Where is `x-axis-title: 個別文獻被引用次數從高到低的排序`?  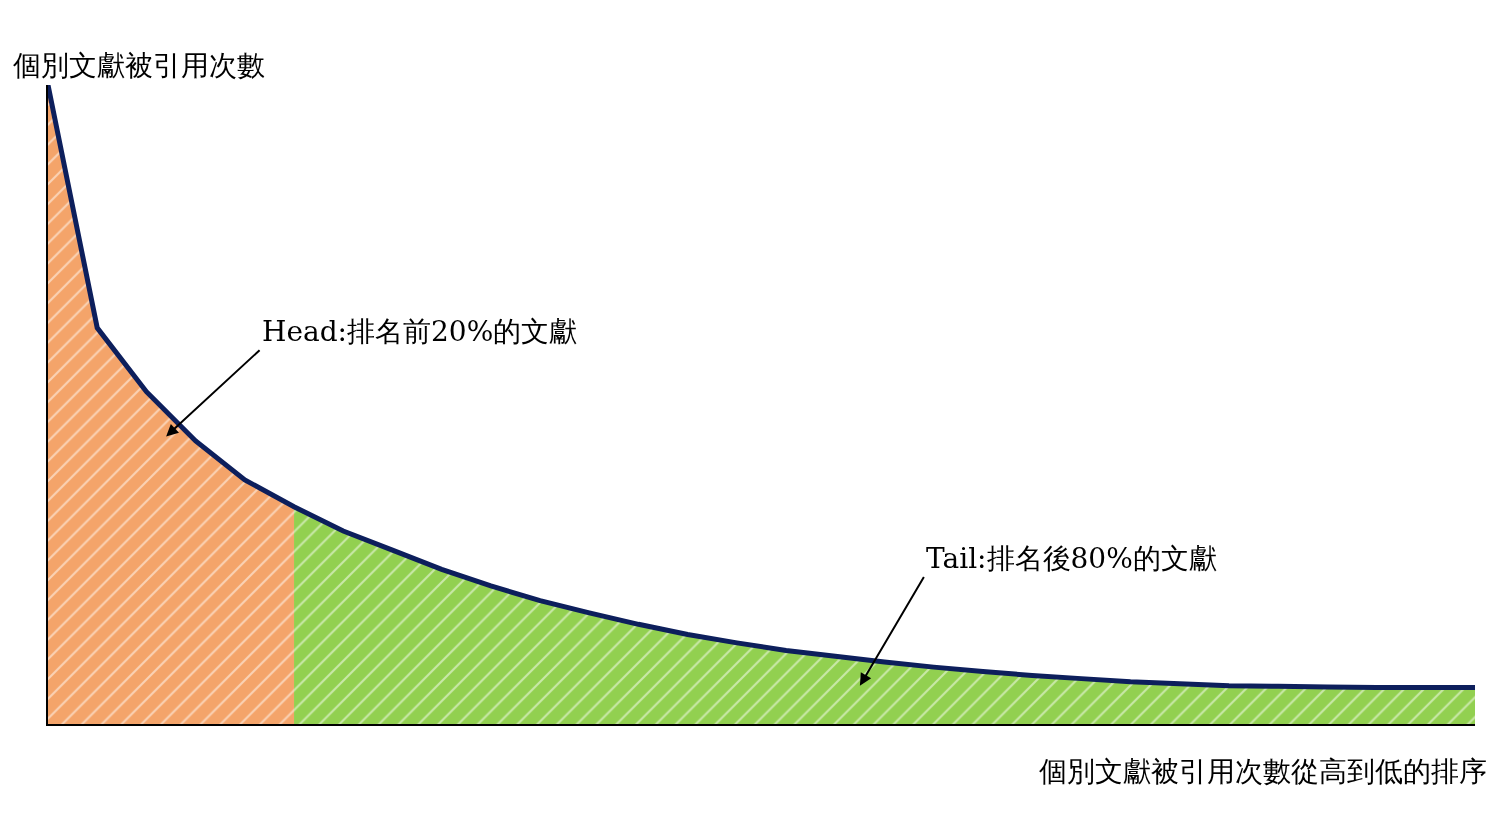
x-axis-title: 個別文獻被引用次數從高到低的排序 is located at coordinates (1263, 771).